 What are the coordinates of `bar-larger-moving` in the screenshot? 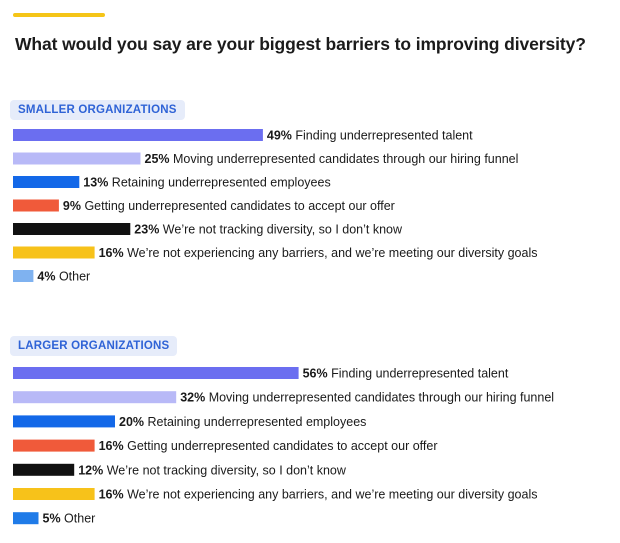 It's located at (95, 397).